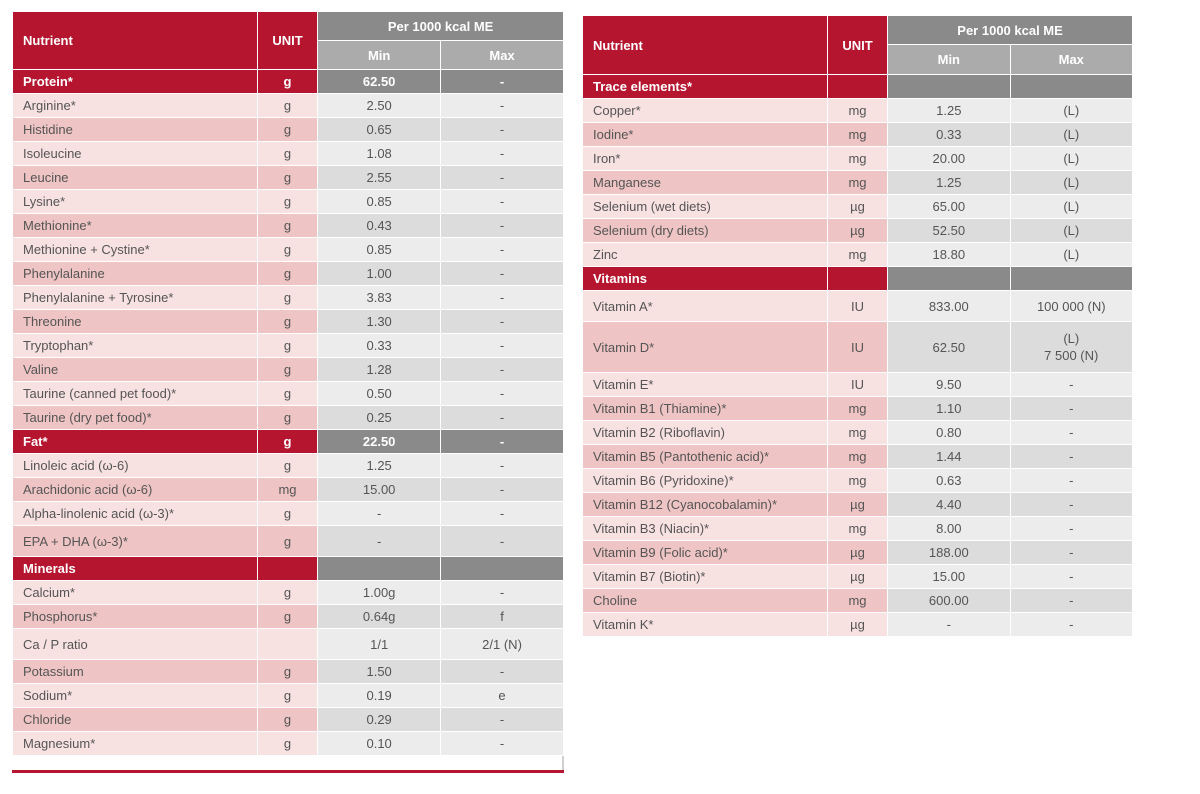 The height and width of the screenshot is (794, 1200). I want to click on nutrient-name: Leucine, so click(135, 177).